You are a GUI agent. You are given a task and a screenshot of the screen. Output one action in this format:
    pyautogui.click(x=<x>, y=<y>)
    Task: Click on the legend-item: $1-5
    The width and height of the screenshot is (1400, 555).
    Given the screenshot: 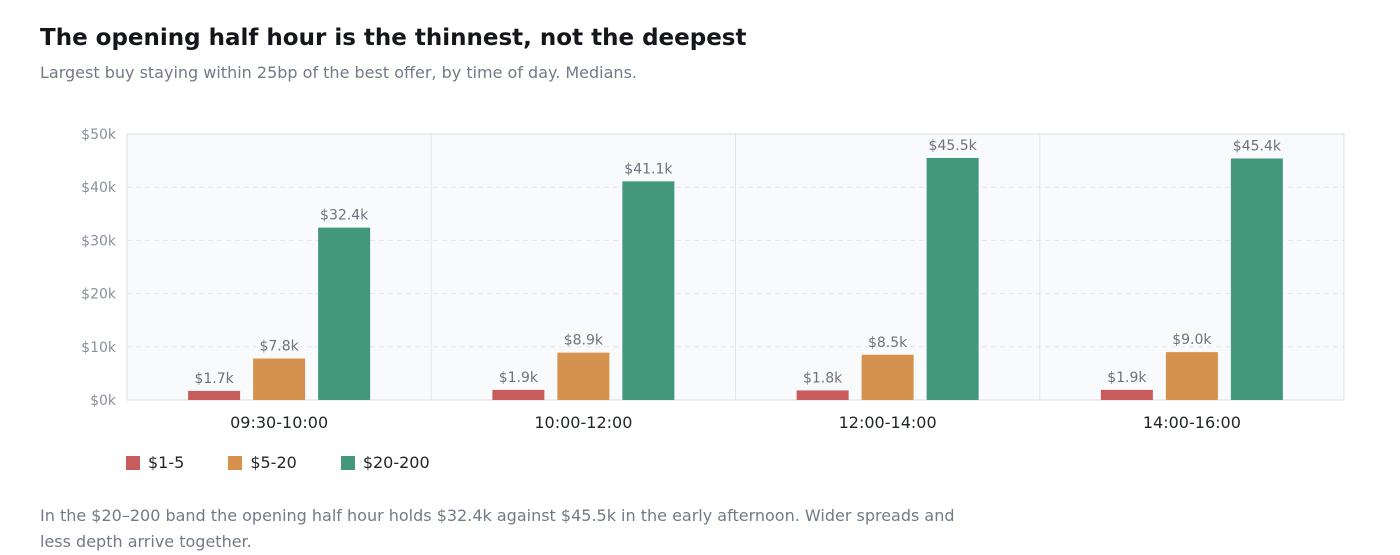 What is the action you would take?
    pyautogui.click(x=155, y=462)
    